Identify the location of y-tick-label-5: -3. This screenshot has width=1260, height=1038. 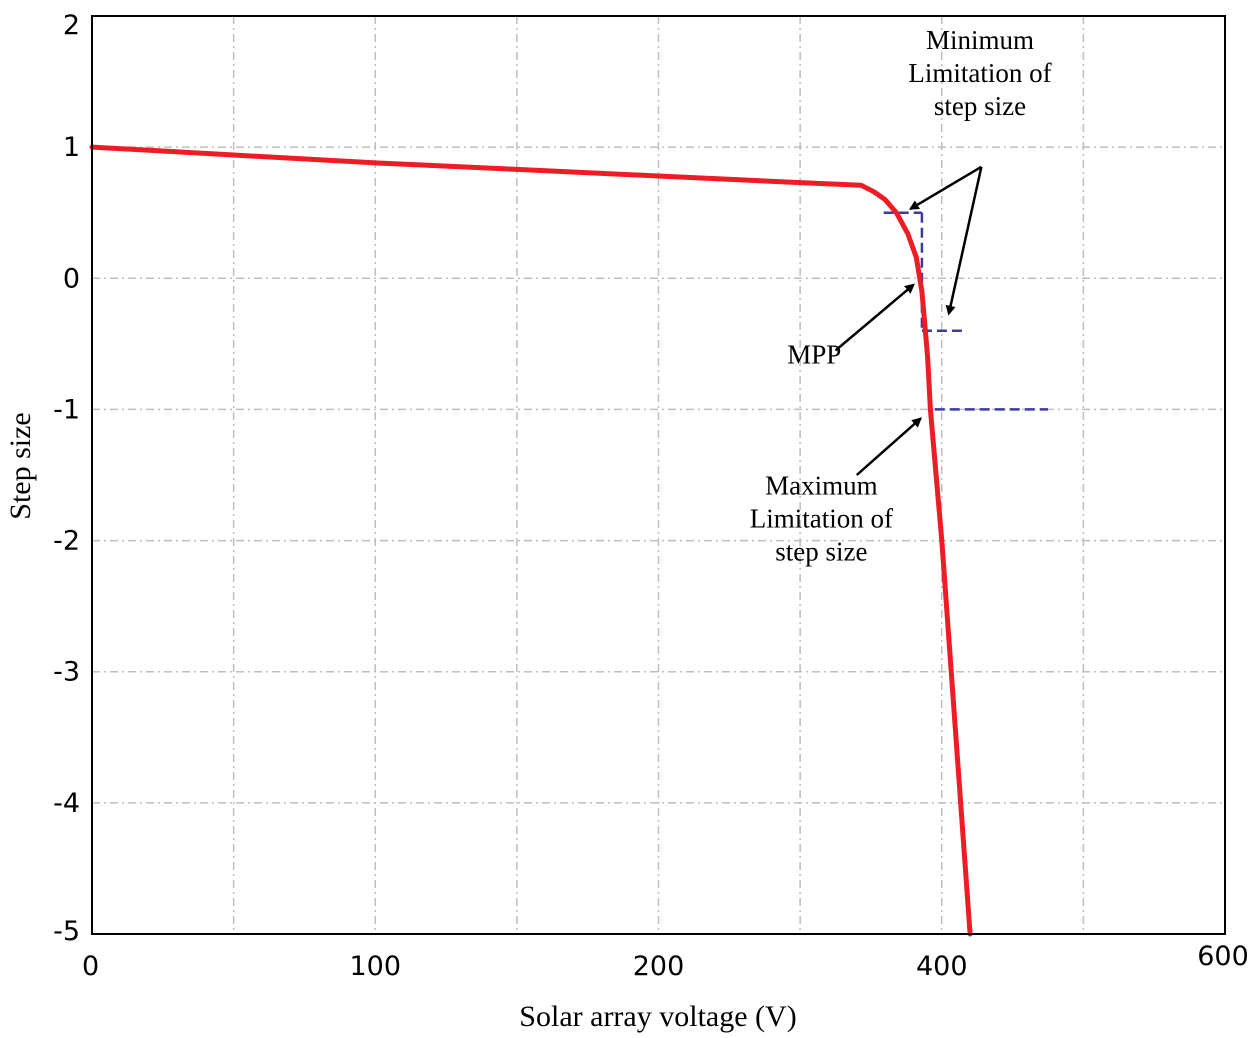
(66, 672).